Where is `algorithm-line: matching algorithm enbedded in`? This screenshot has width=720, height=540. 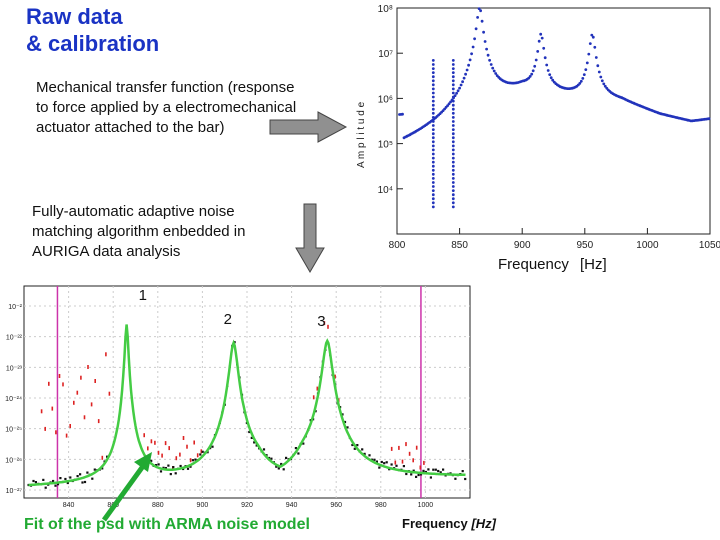 algorithm-line: matching algorithm enbedded in is located at coordinates (139, 231).